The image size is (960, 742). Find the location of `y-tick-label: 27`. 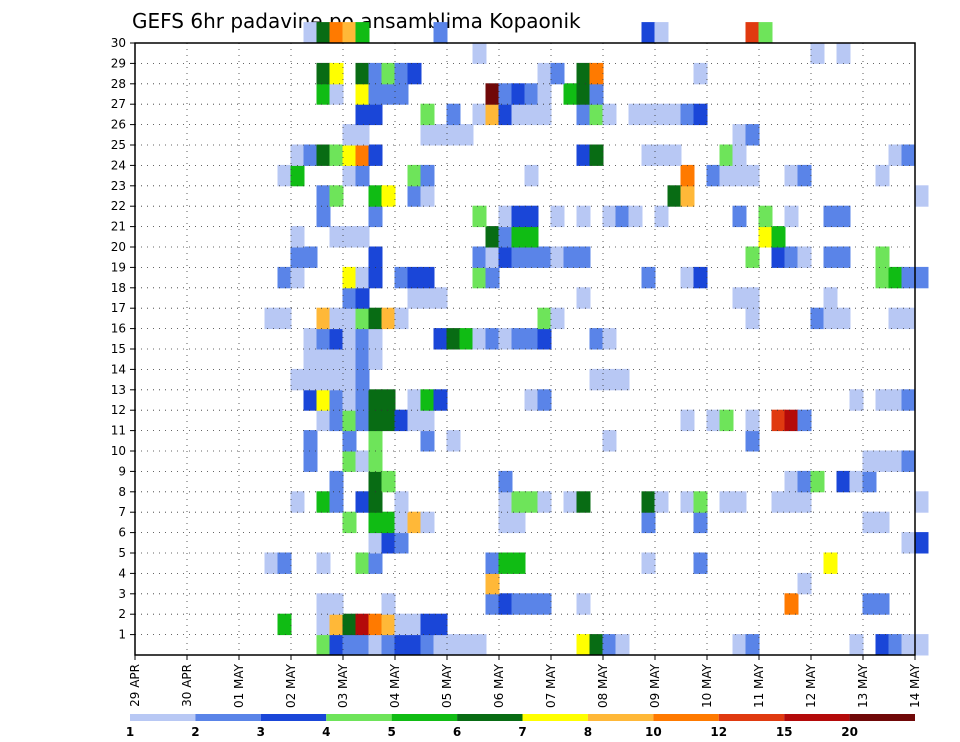

y-tick-label: 27 is located at coordinates (118, 104).